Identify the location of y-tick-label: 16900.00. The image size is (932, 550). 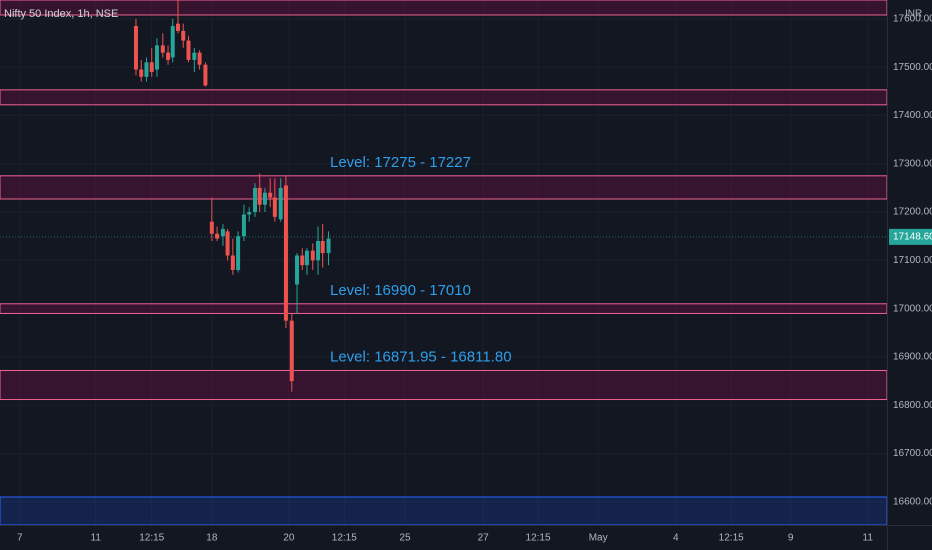
(912, 357).